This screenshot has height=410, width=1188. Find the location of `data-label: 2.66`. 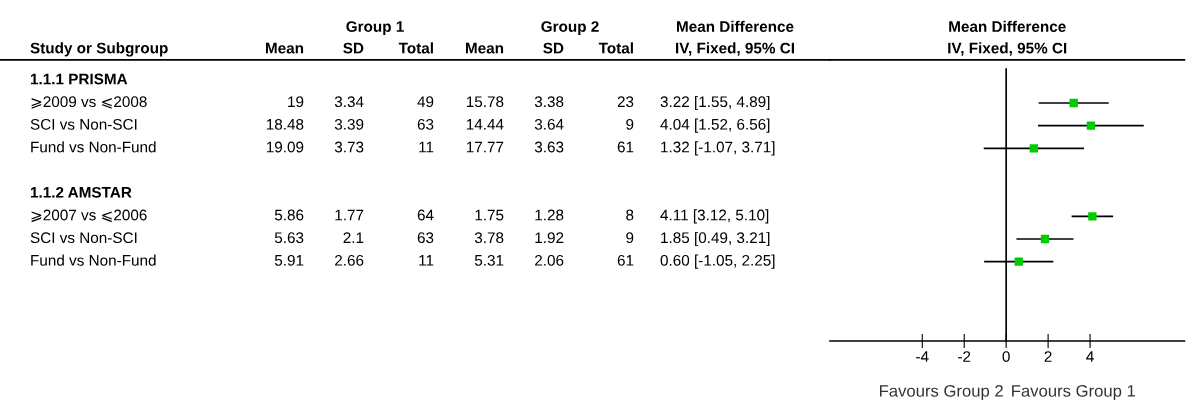

data-label: 2.66 is located at coordinates (349, 260).